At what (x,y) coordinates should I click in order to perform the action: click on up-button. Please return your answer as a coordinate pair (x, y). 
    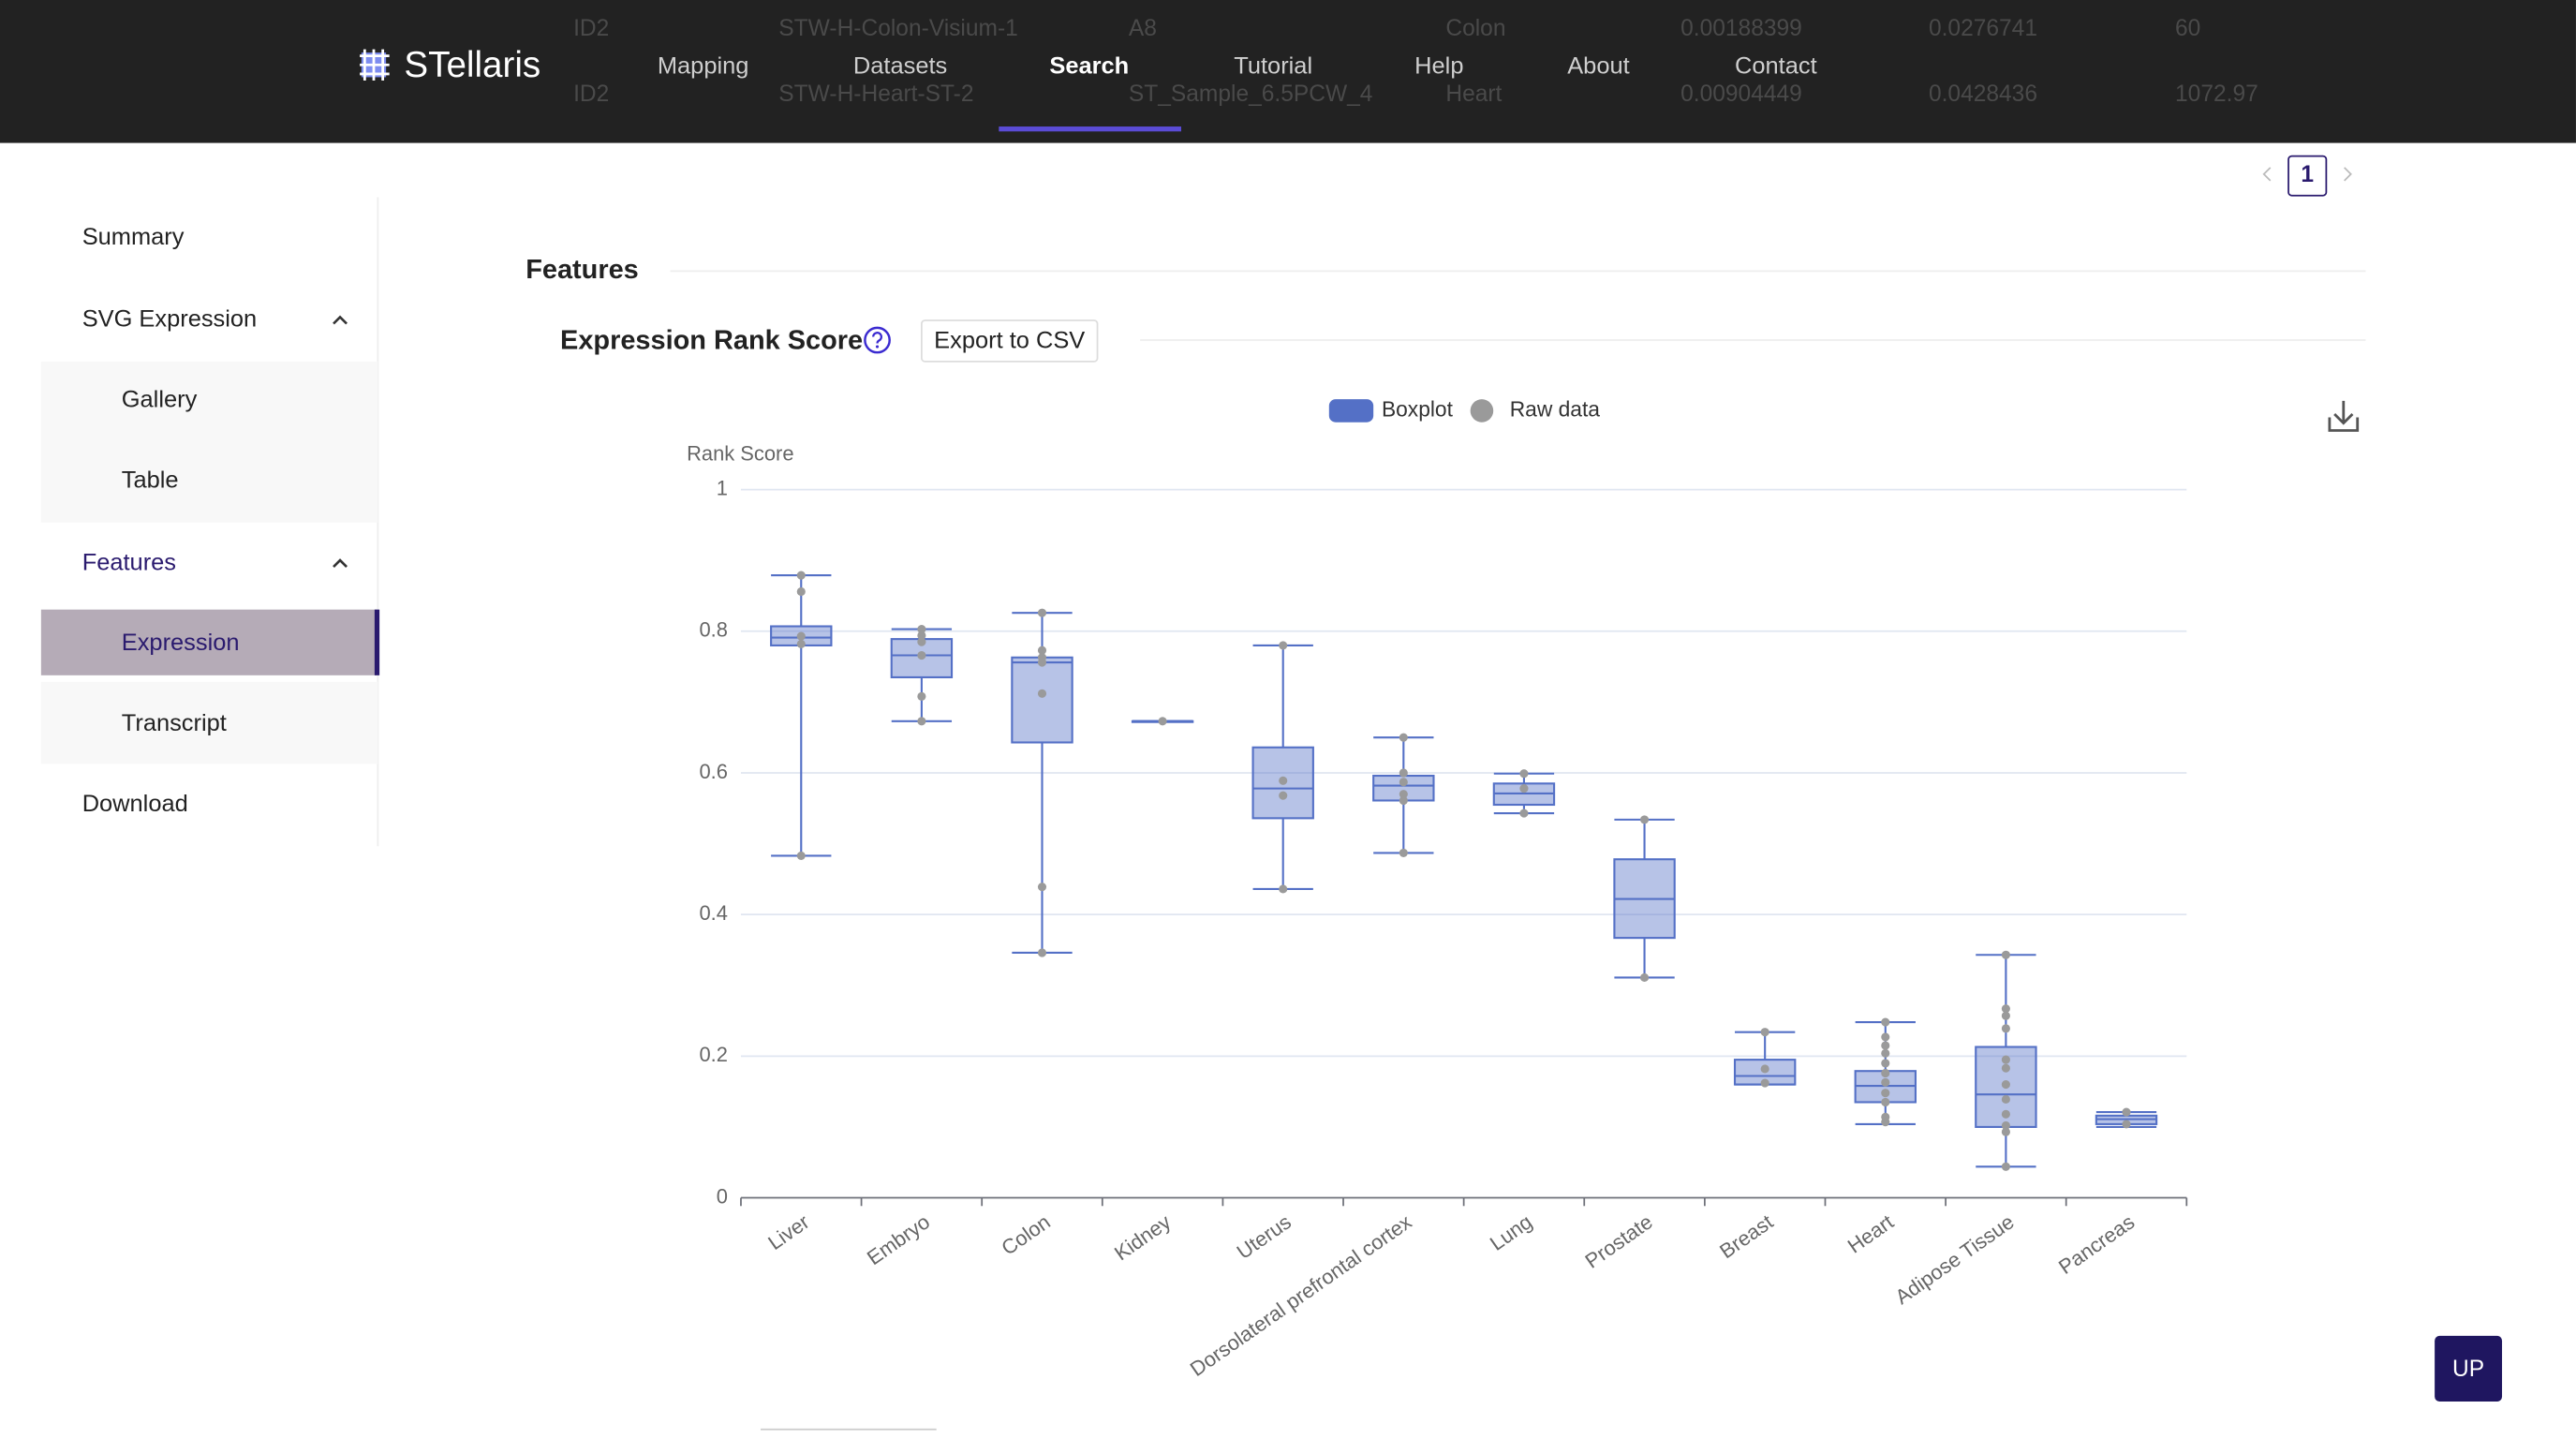
    Looking at the image, I should click on (2469, 1368).